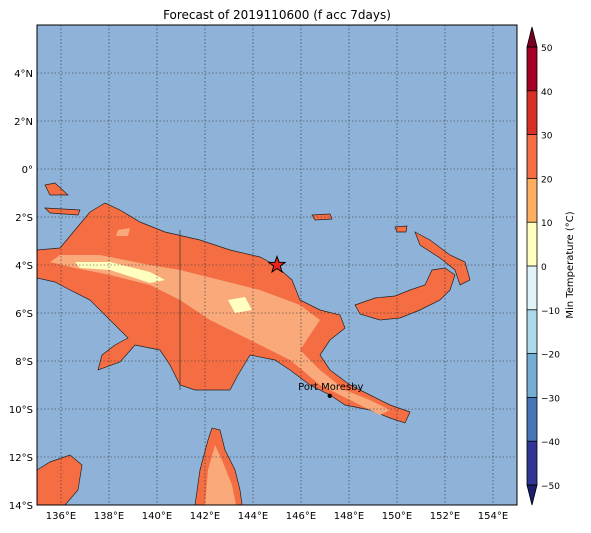 The image size is (591, 533). What do you see at coordinates (349, 516) in the screenshot?
I see `lon-tick-label: 148°E` at bounding box center [349, 516].